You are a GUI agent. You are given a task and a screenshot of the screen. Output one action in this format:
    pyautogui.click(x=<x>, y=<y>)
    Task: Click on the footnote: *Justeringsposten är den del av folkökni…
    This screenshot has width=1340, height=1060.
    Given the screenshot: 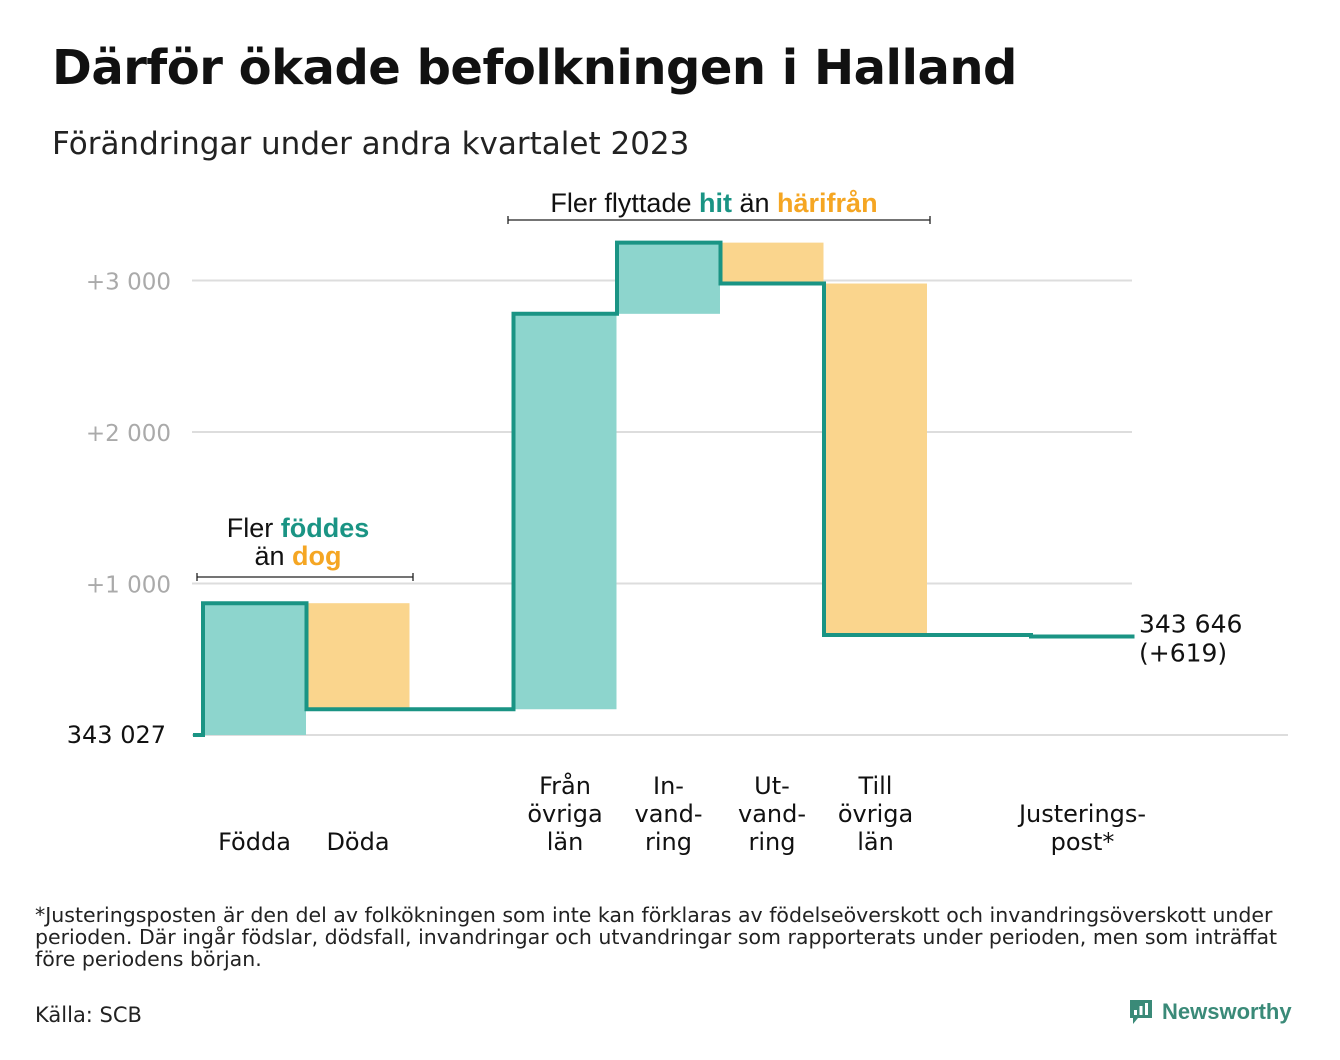 What is the action you would take?
    pyautogui.click(x=656, y=937)
    